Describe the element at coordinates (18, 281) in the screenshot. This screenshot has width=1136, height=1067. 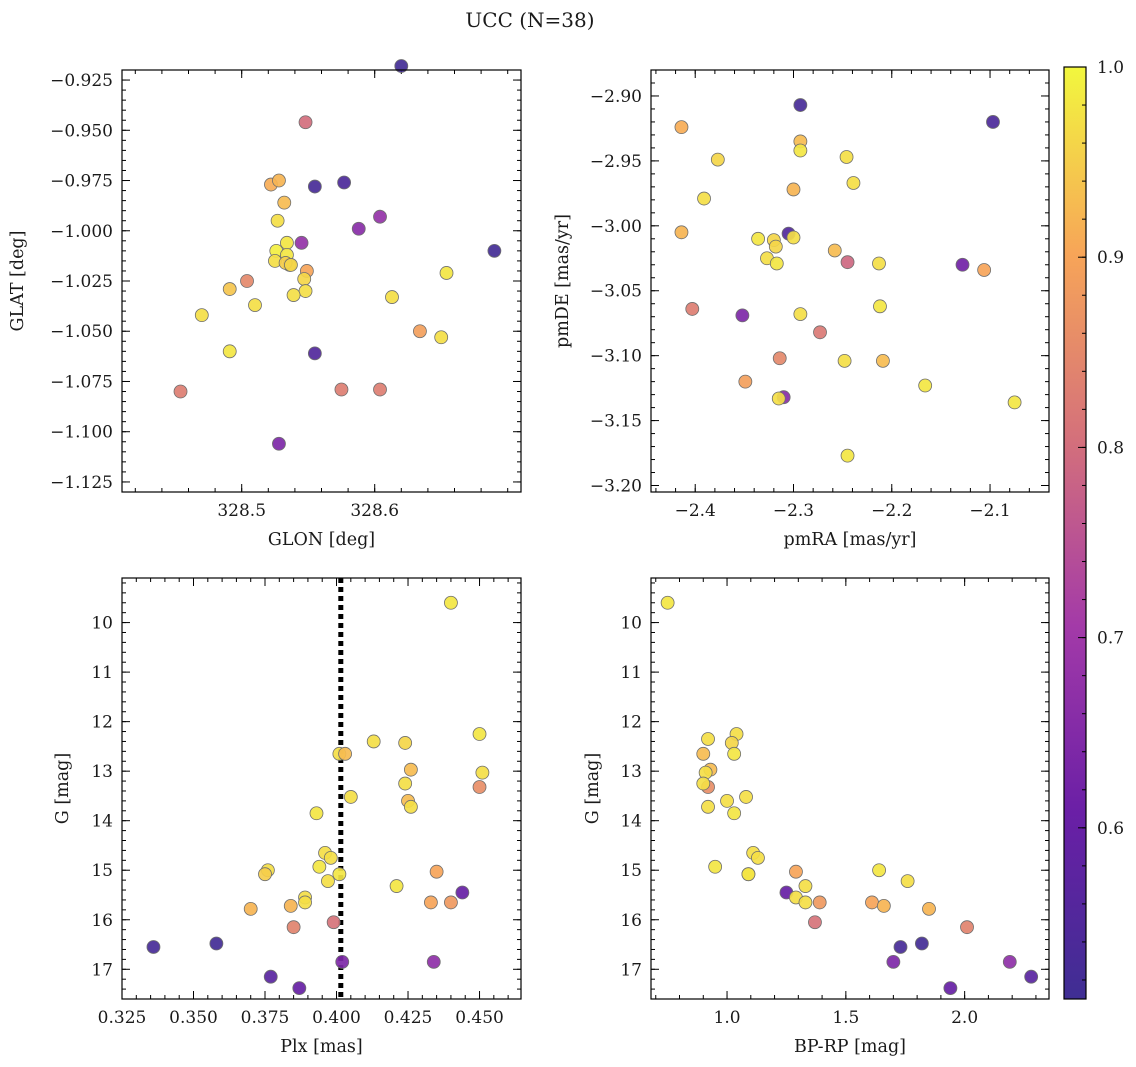
I see `y-axis-label: GLAT [deg]` at that location.